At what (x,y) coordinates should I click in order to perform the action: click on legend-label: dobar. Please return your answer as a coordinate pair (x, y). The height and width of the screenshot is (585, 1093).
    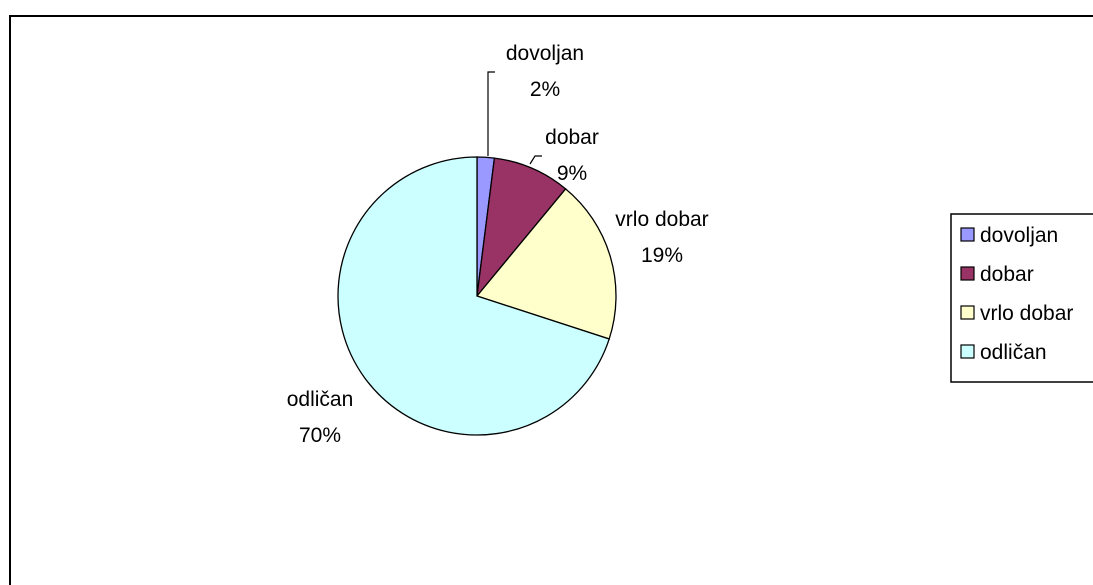
    Looking at the image, I should click on (1007, 274).